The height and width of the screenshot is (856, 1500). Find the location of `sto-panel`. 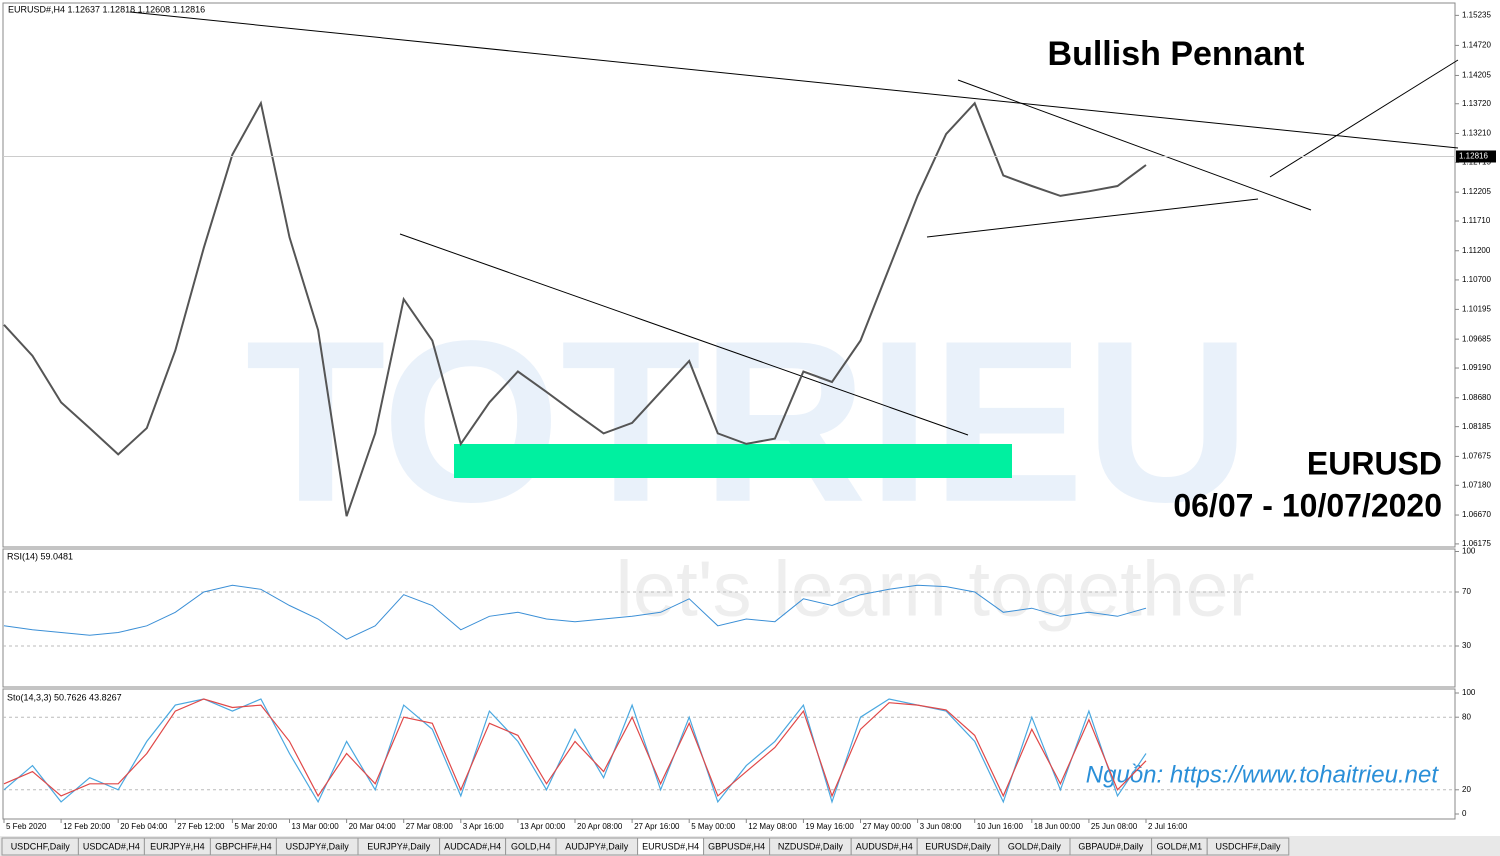

sto-panel is located at coordinates (729, 754).